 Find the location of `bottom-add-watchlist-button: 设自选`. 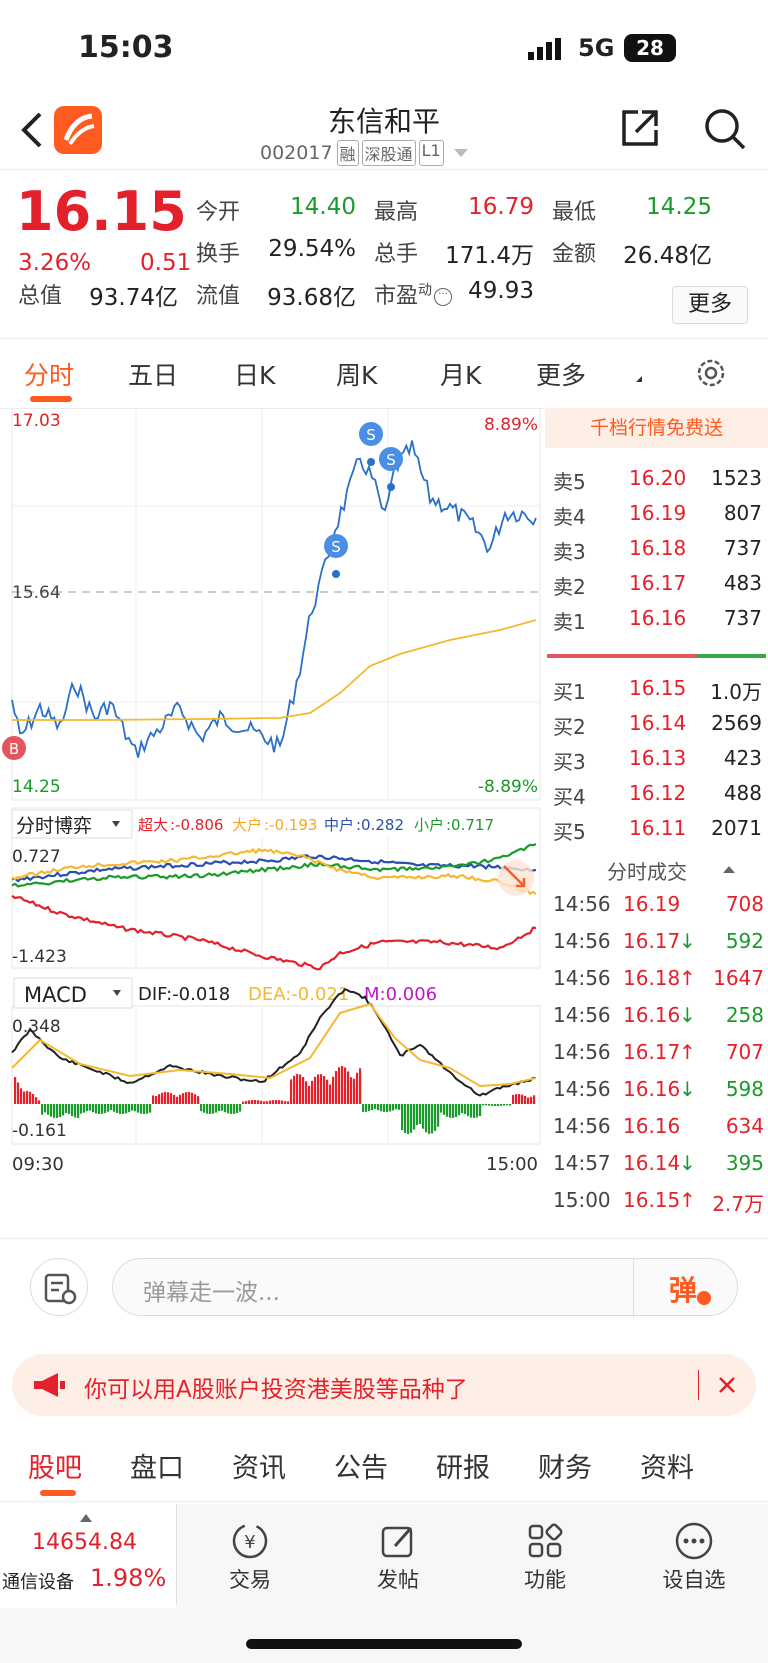

bottom-add-watchlist-button: 设自选 is located at coordinates (694, 1555).